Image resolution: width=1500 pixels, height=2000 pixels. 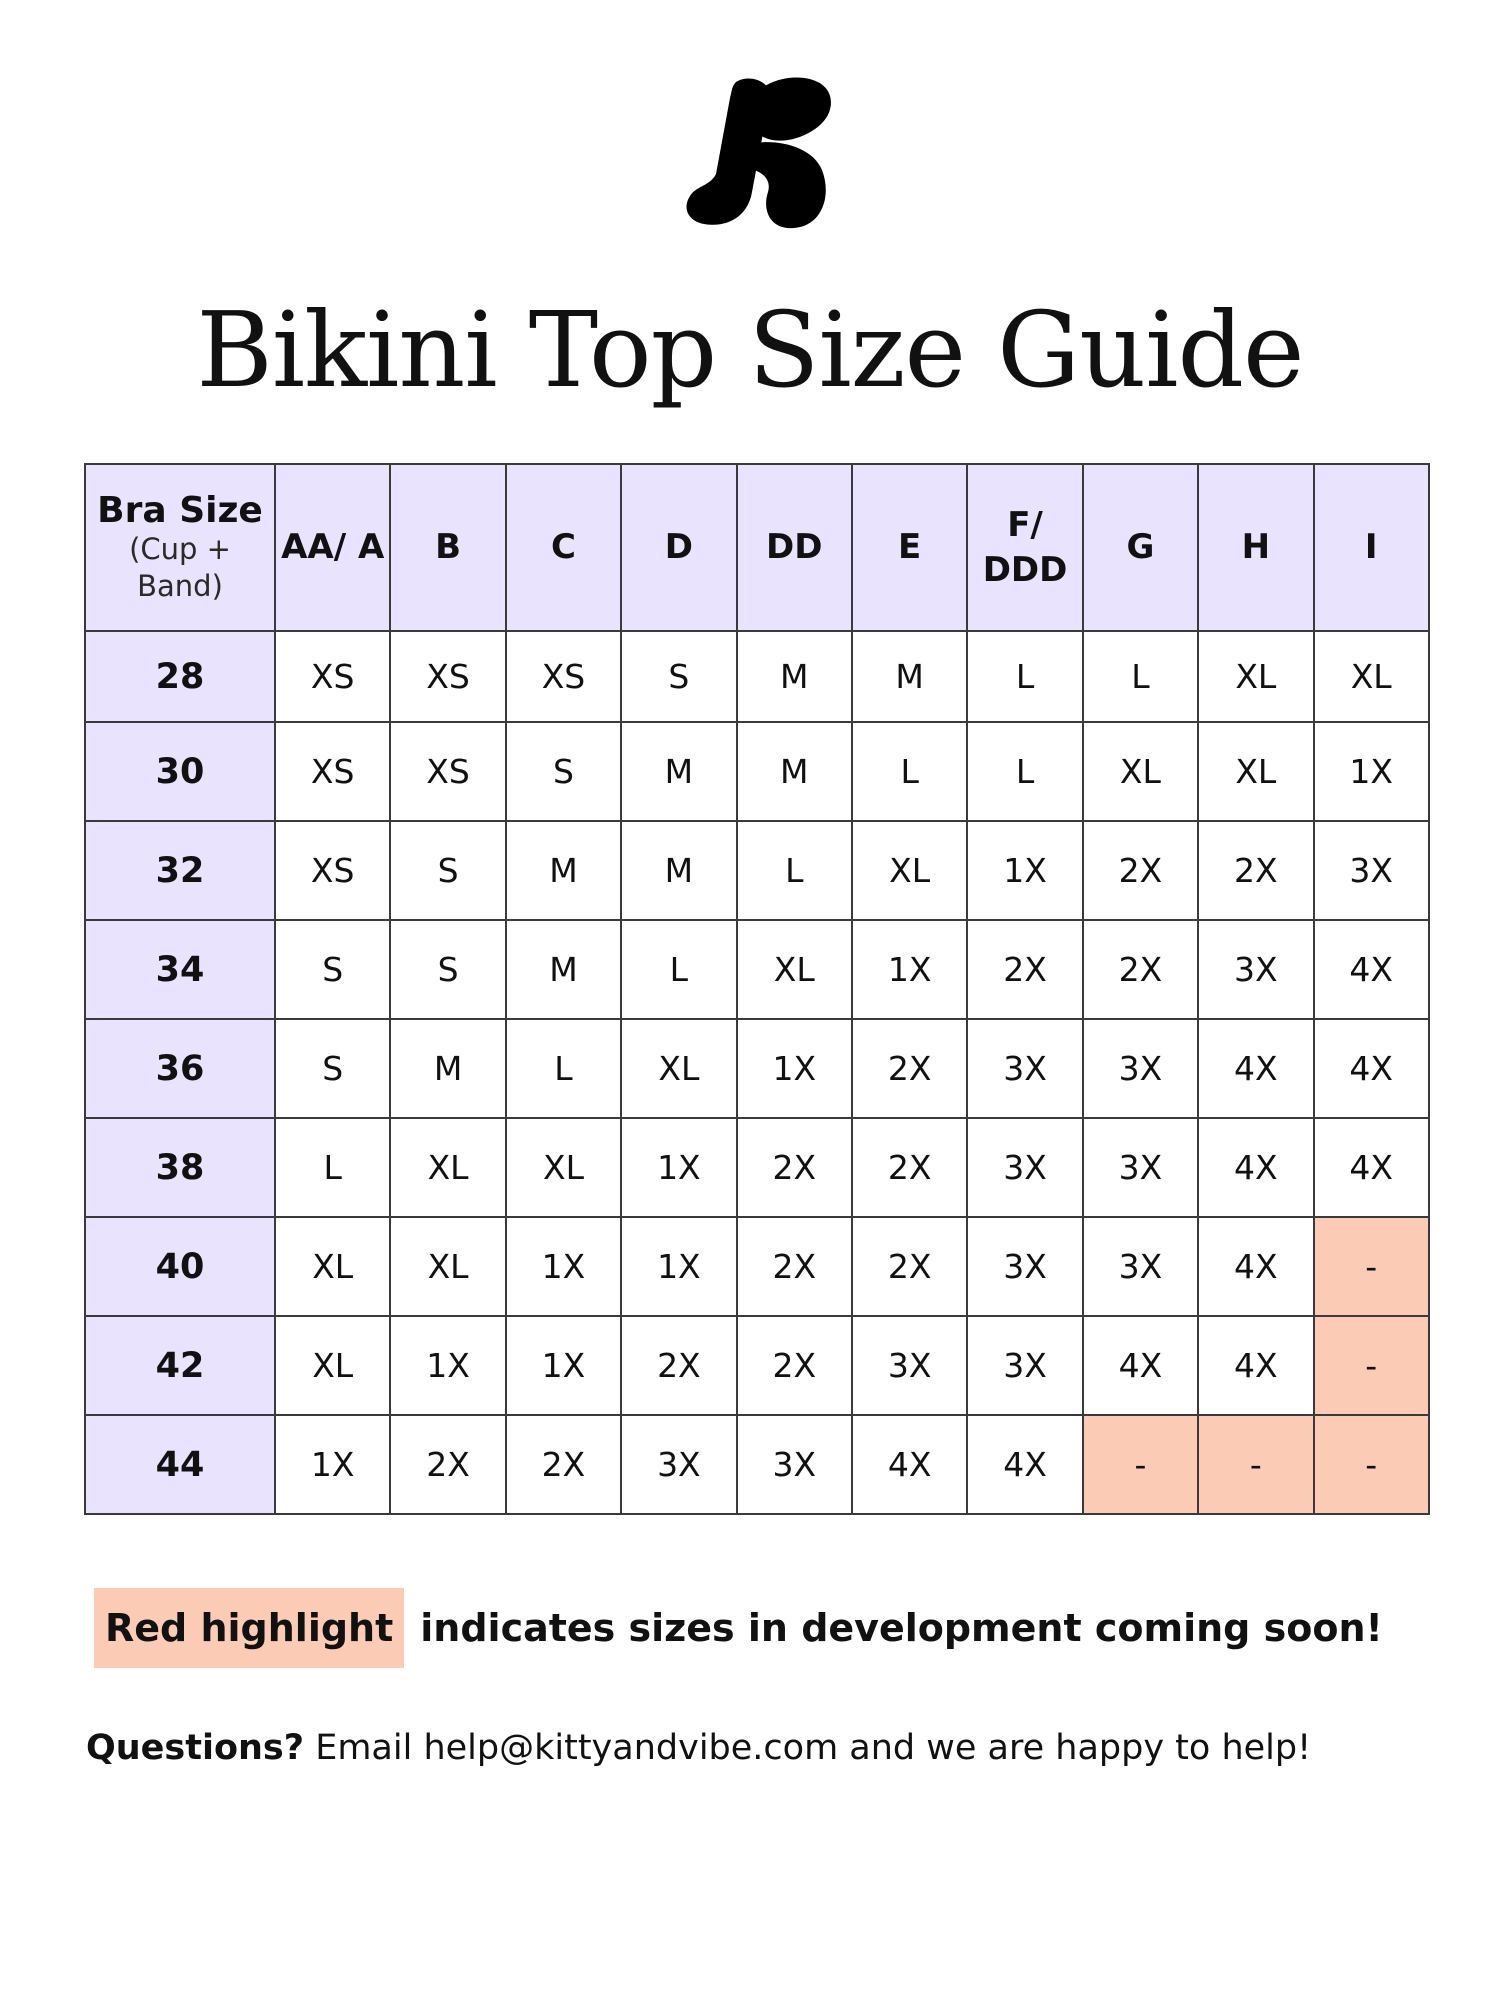 What do you see at coordinates (180, 870) in the screenshot?
I see `band-size-cell: 32` at bounding box center [180, 870].